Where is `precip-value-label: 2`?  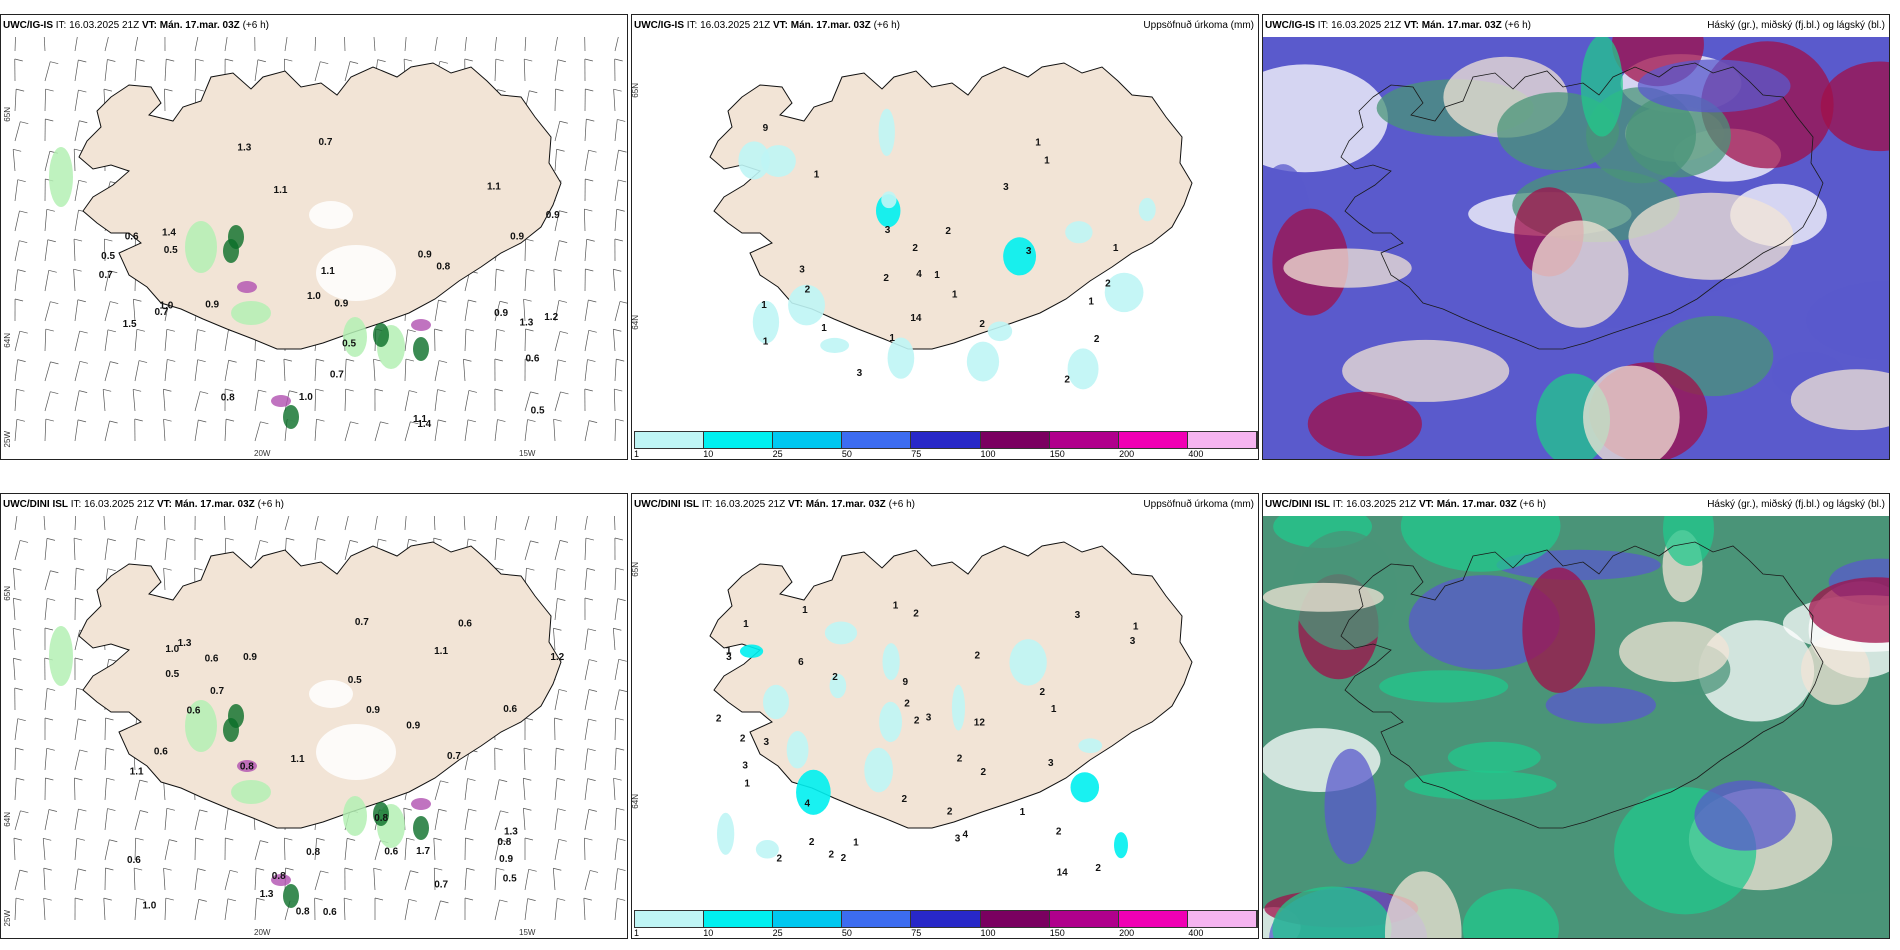
precip-value-label: 2 is located at coordinates (904, 799).